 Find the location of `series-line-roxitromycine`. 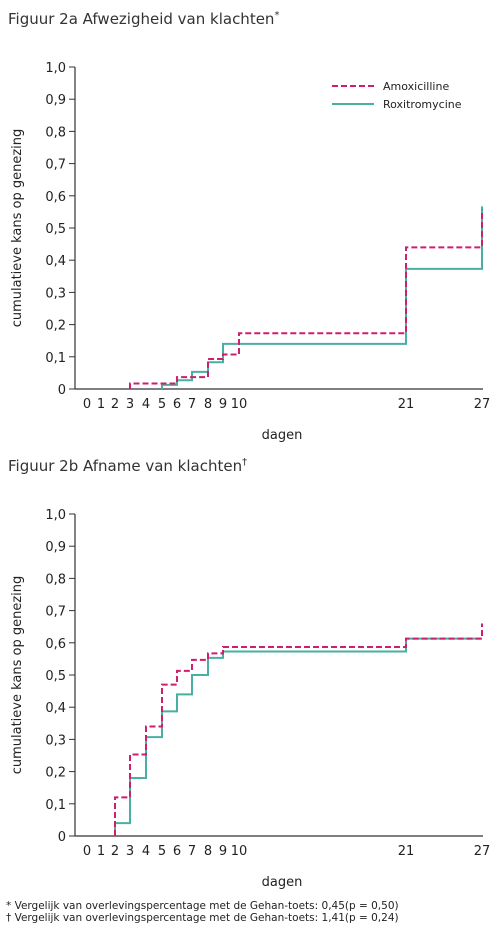

series-line-roxitromycine is located at coordinates (322, 297).